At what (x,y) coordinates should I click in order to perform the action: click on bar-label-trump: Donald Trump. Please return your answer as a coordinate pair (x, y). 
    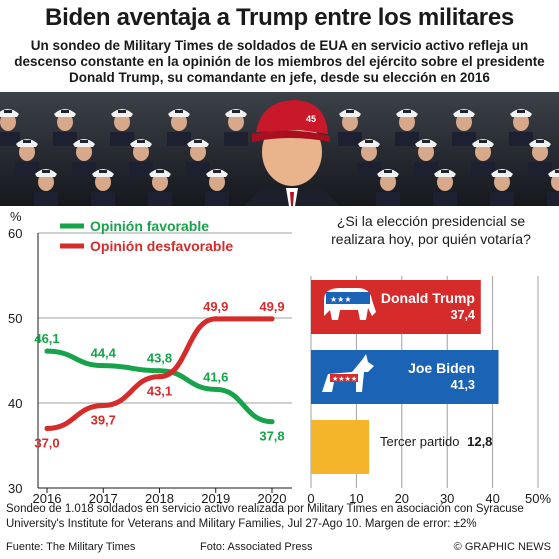
    Looking at the image, I should click on (427, 298).